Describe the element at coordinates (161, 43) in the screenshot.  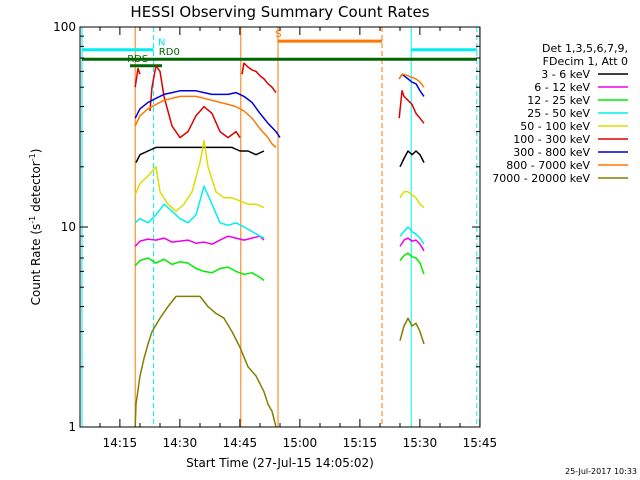
I see `flag-n-label: N` at that location.